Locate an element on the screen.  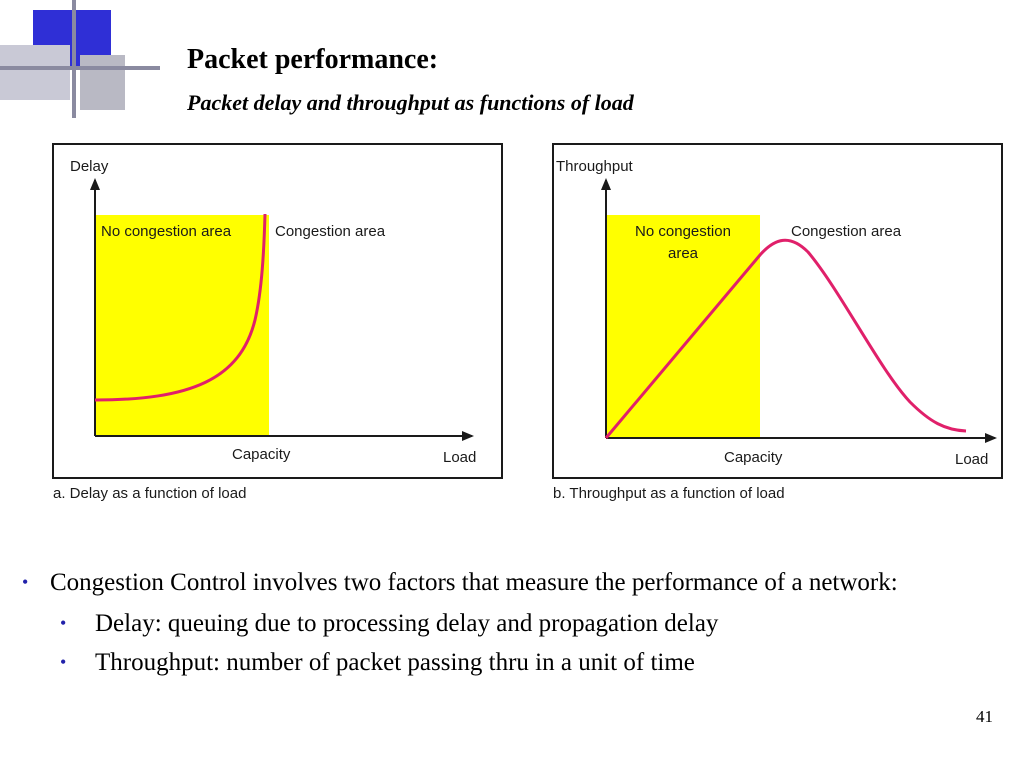
throughput-curve is located at coordinates (785, 338).